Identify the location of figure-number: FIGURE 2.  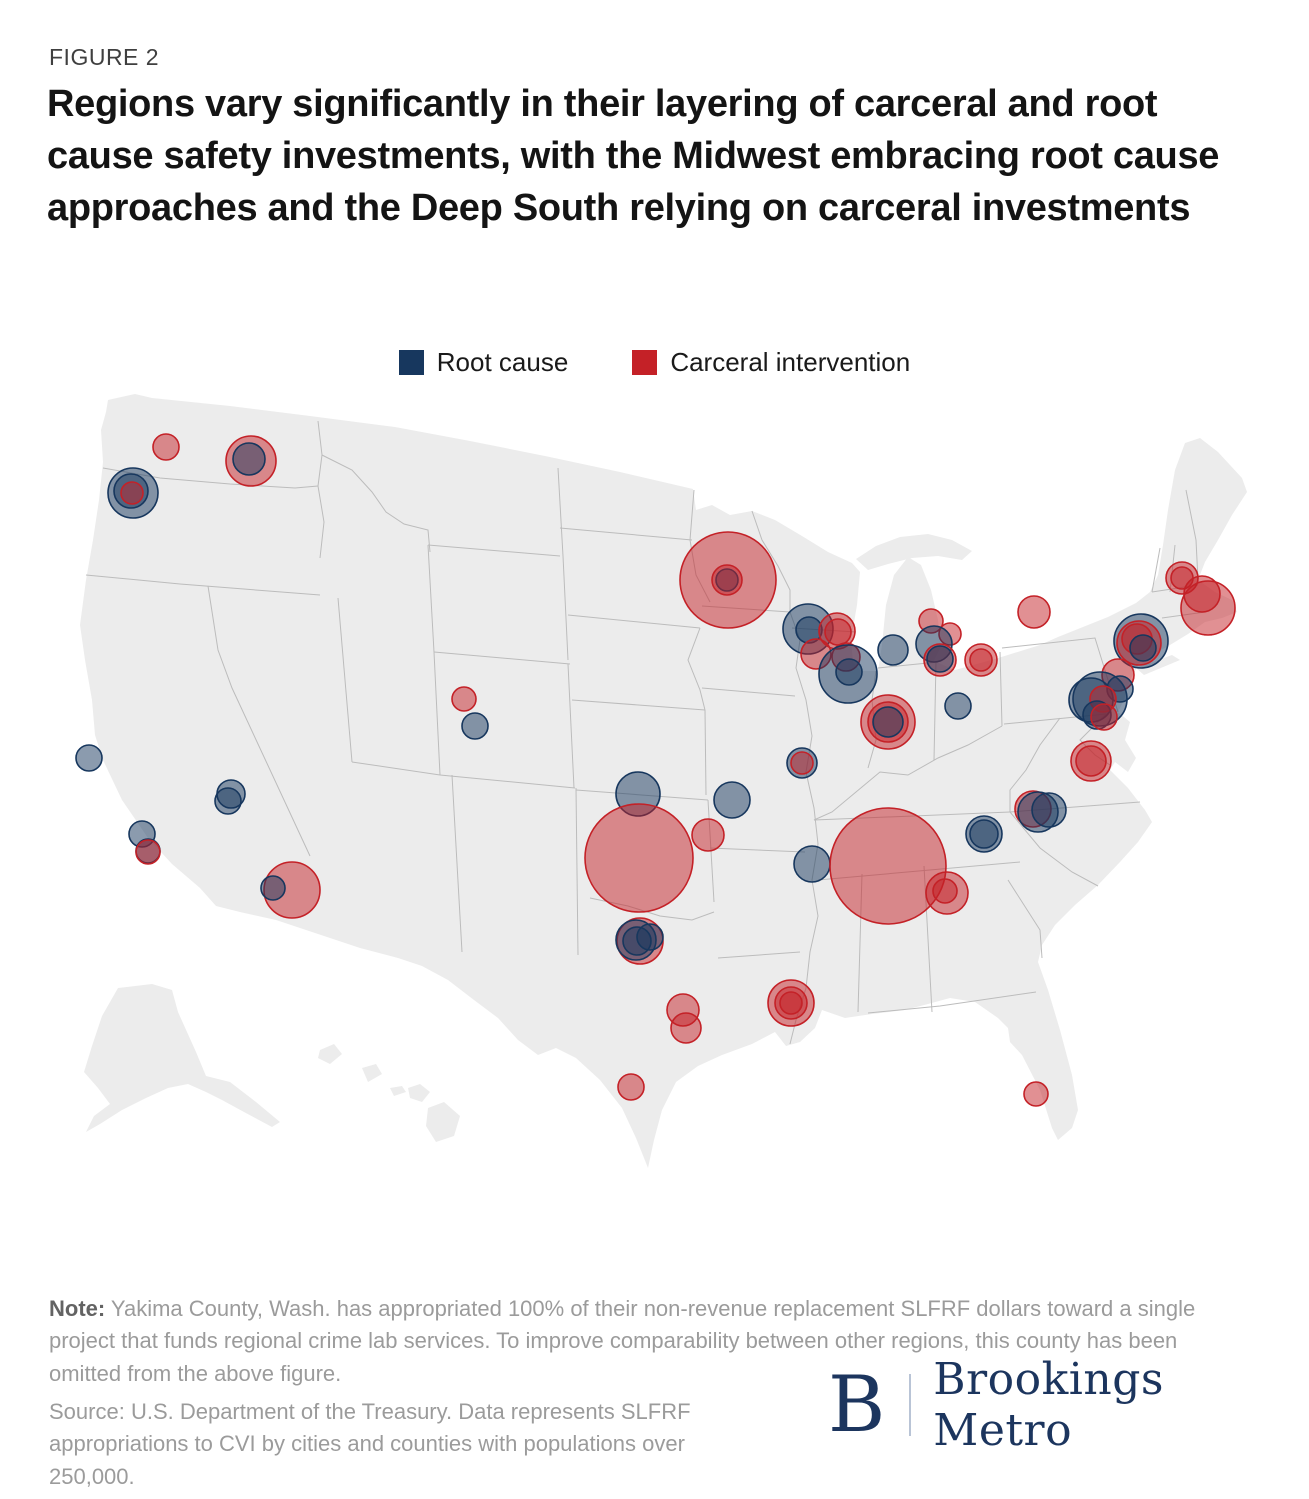
(104, 57).